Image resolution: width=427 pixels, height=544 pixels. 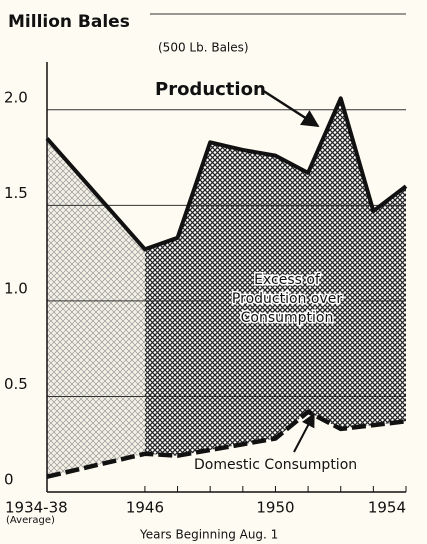 What do you see at coordinates (16, 193) in the screenshot?
I see `y-tick-label: 1.5` at bounding box center [16, 193].